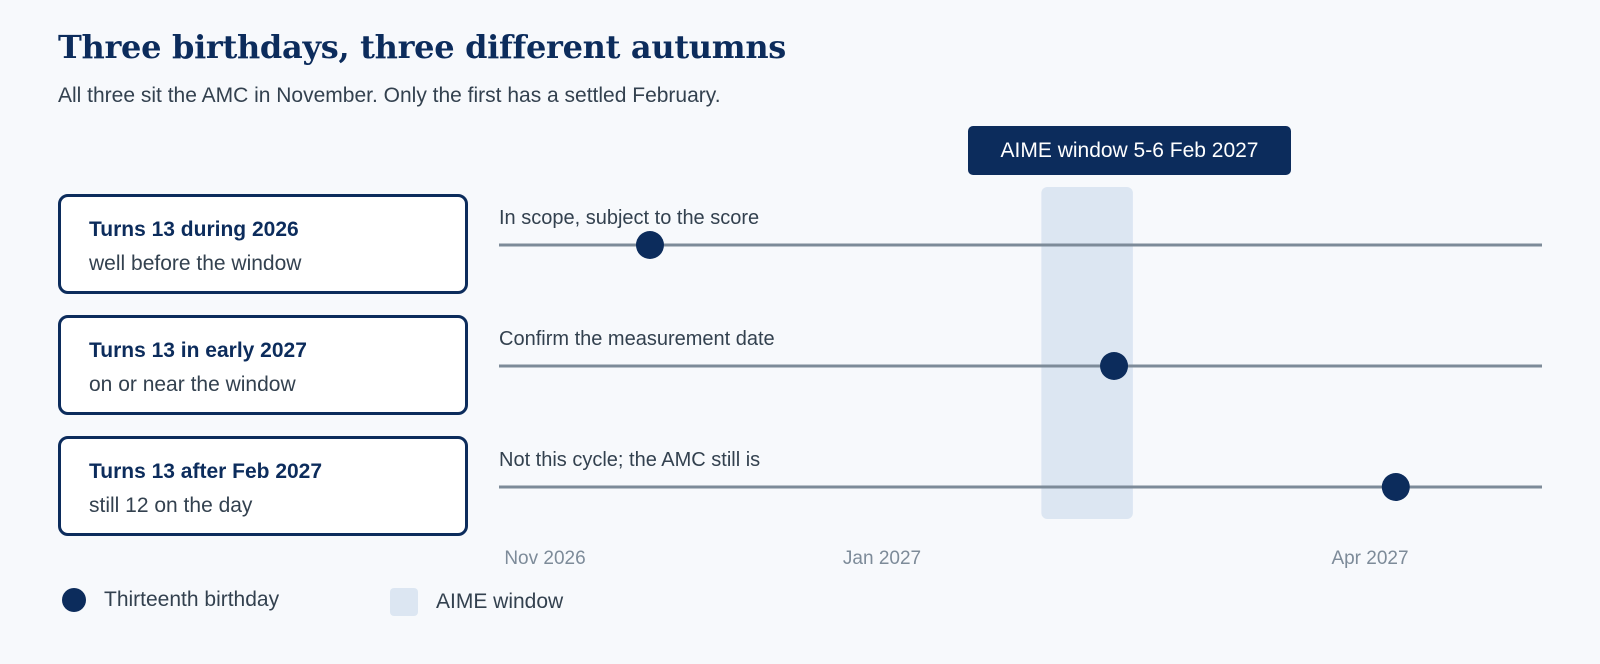 This screenshot has height=664, width=1600. Describe the element at coordinates (404, 602) in the screenshot. I see `legend-swatch-icon` at that location.